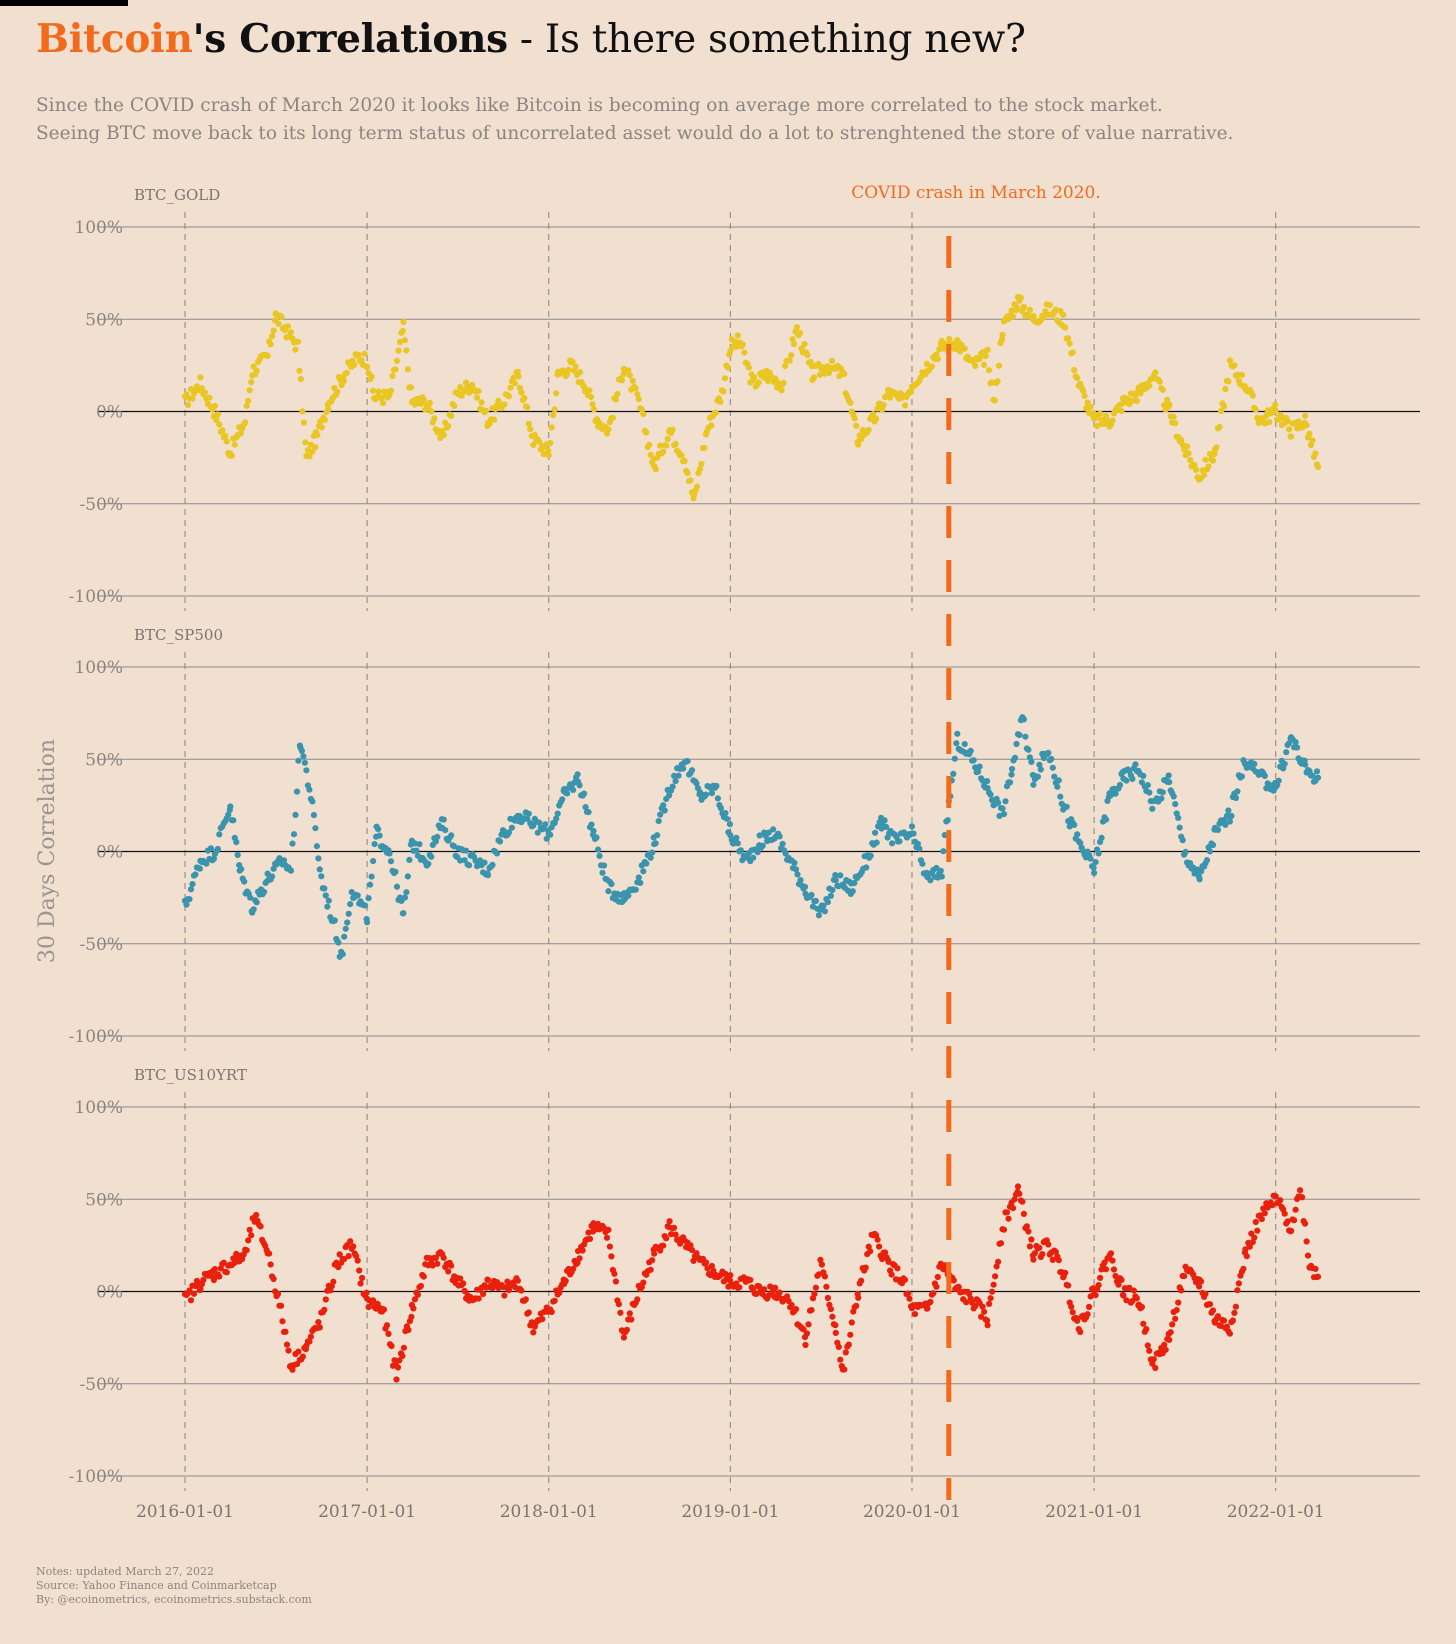 The height and width of the screenshot is (1644, 1456). What do you see at coordinates (125, 1571) in the screenshot?
I see `notes-updated: Notes: updated March 27, 2022` at bounding box center [125, 1571].